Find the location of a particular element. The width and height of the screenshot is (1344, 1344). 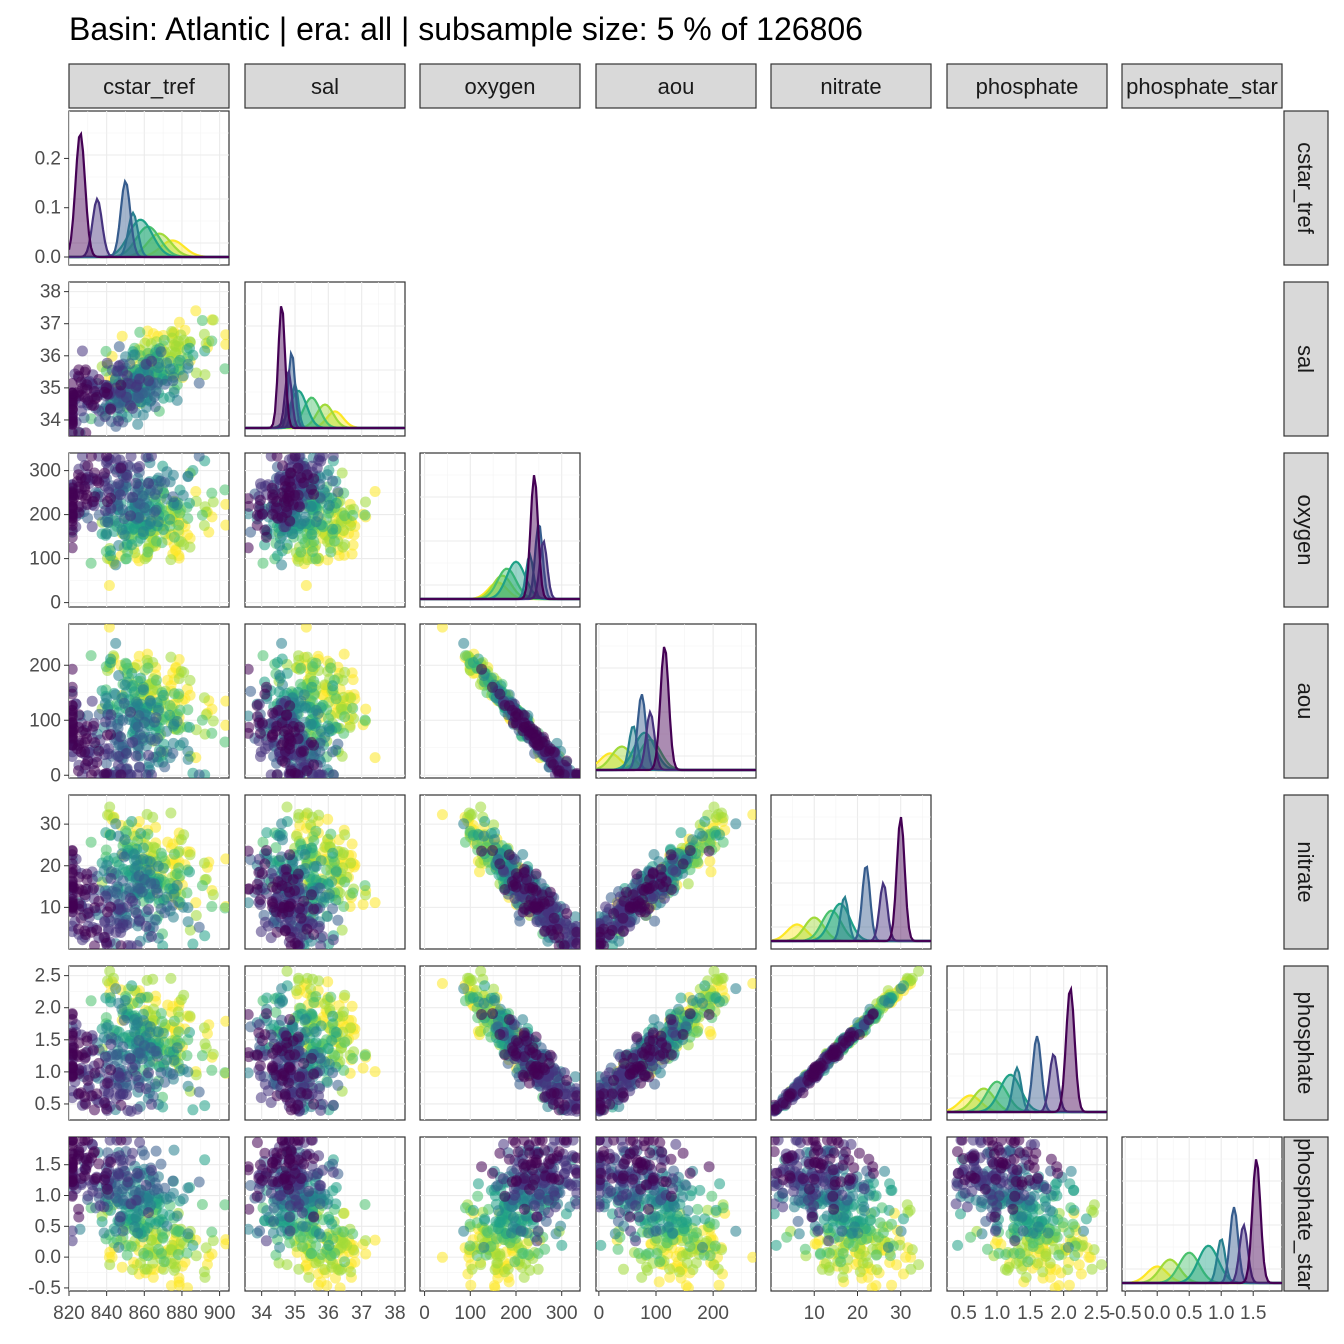

panel-aou-vs-aou is located at coordinates (676, 701).